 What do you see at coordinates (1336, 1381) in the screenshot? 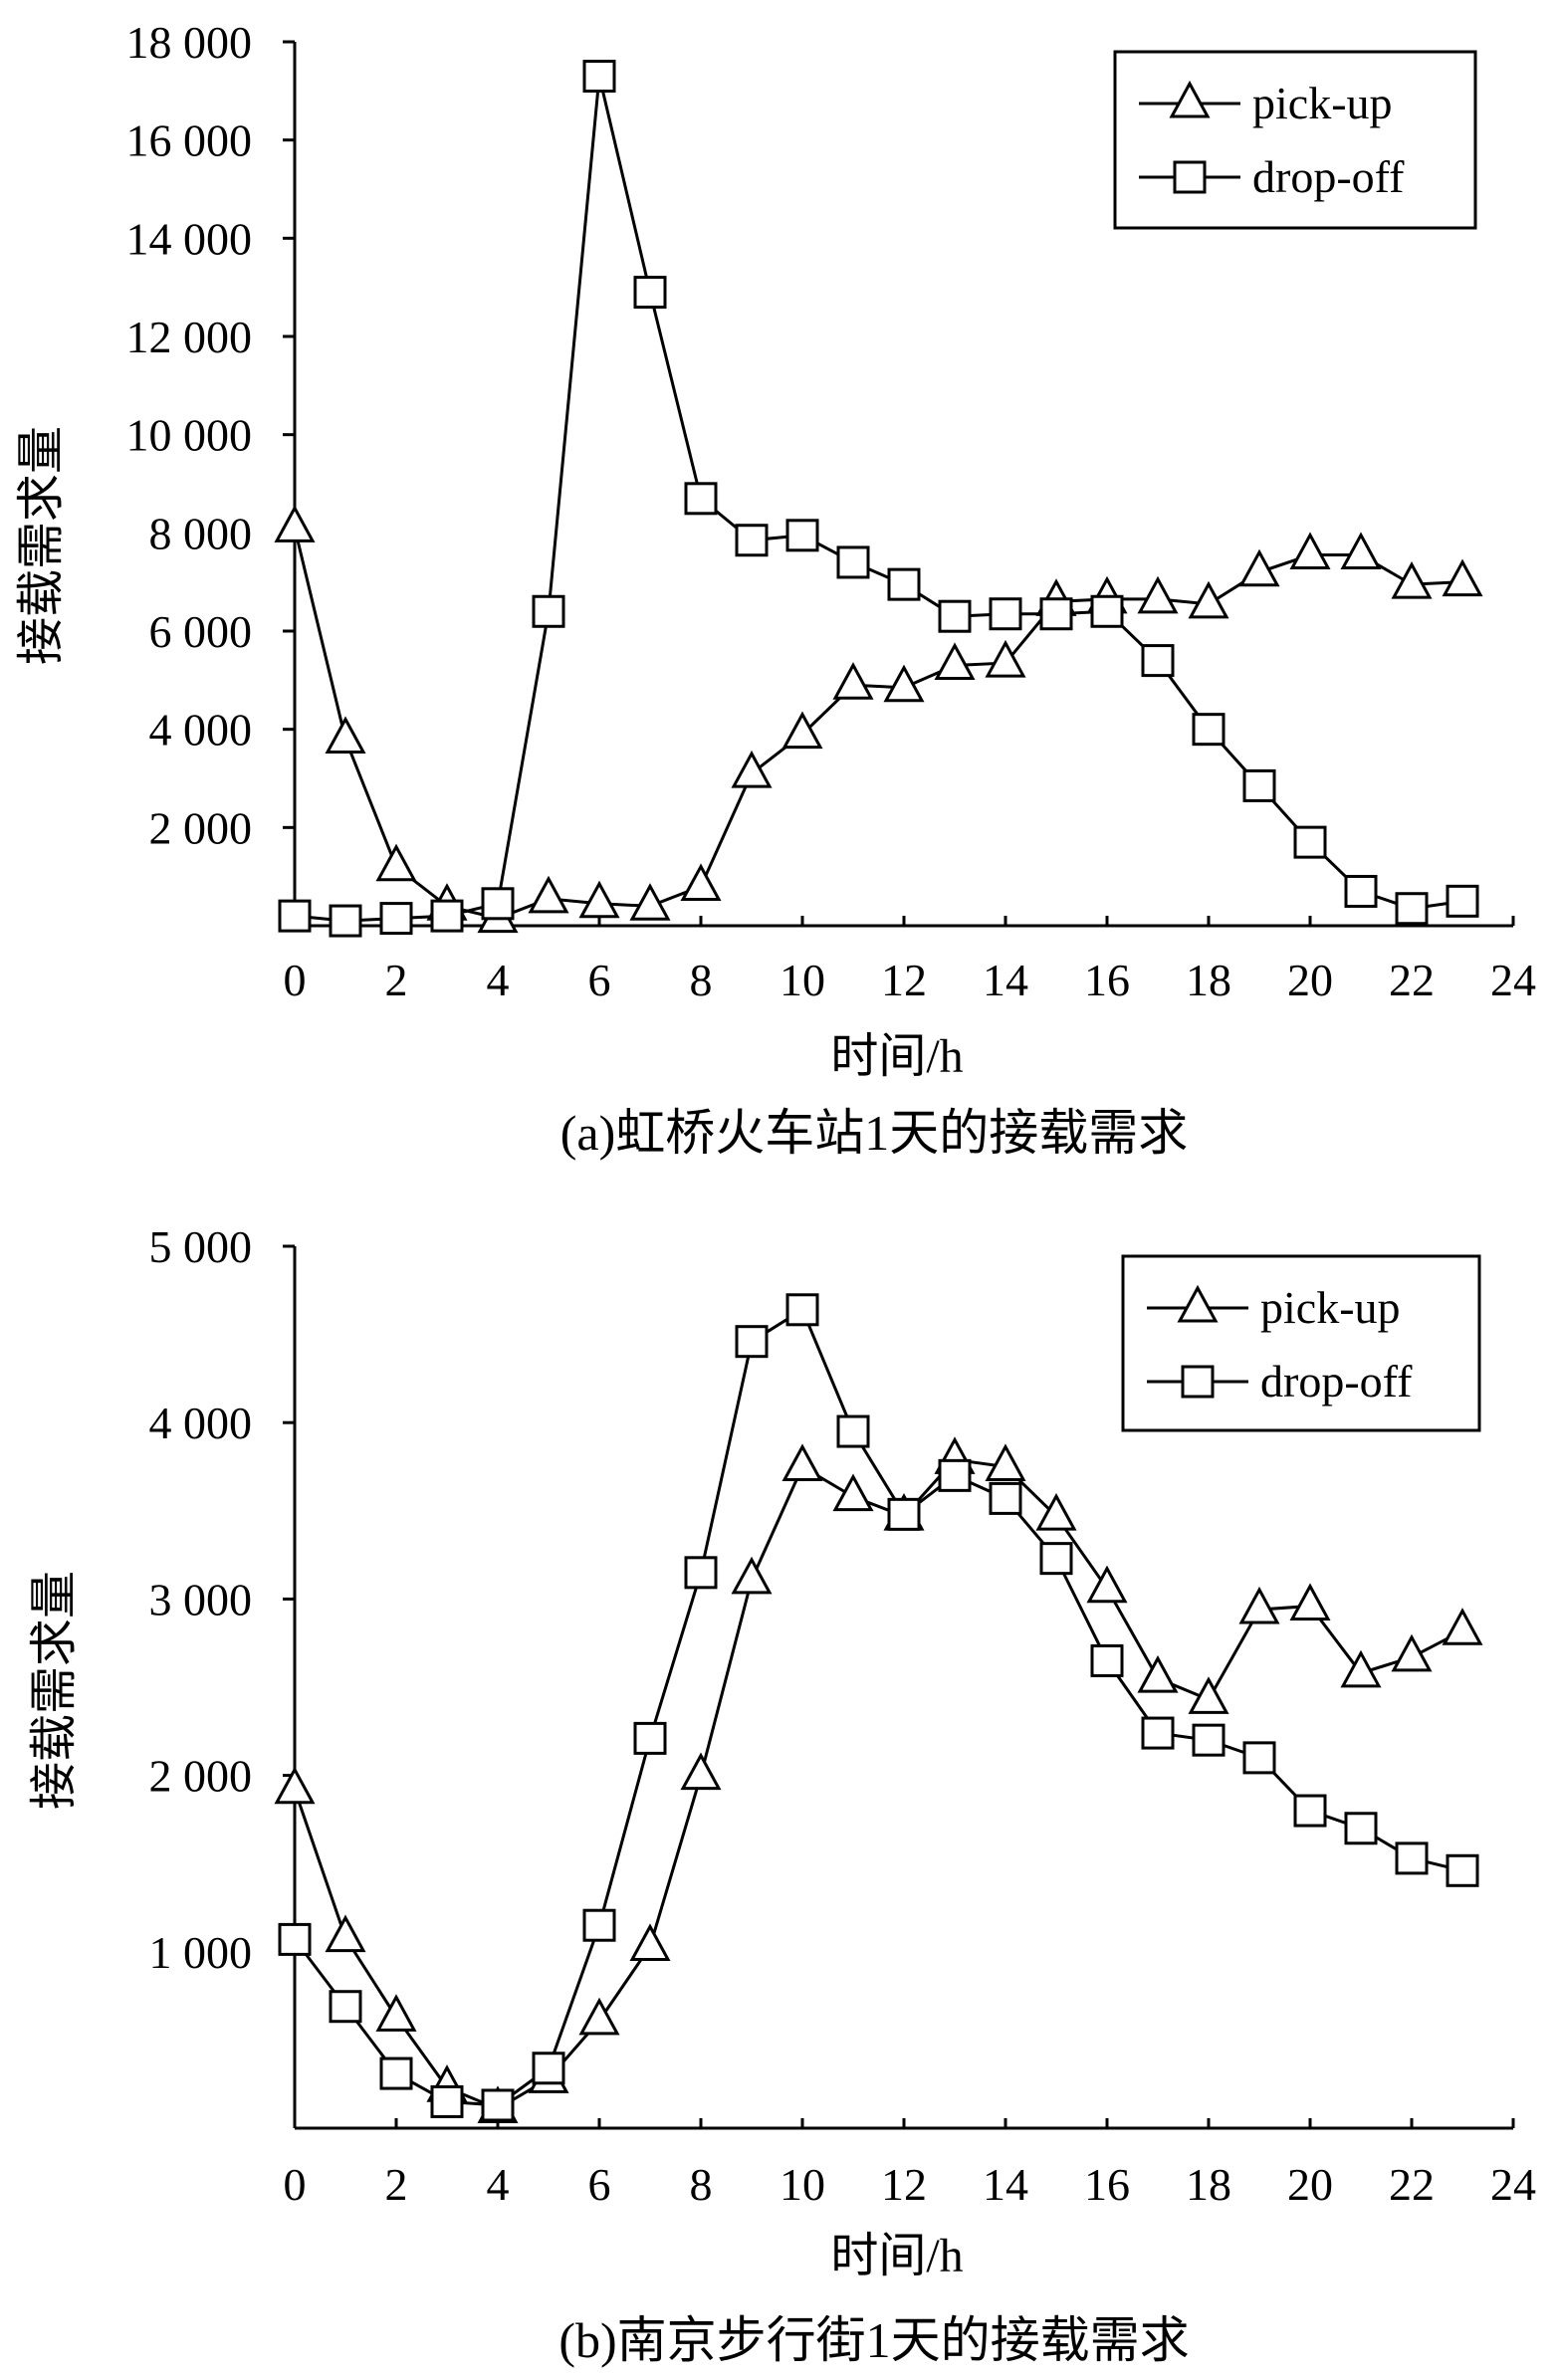
I see `legend-label: drop-off` at bounding box center [1336, 1381].